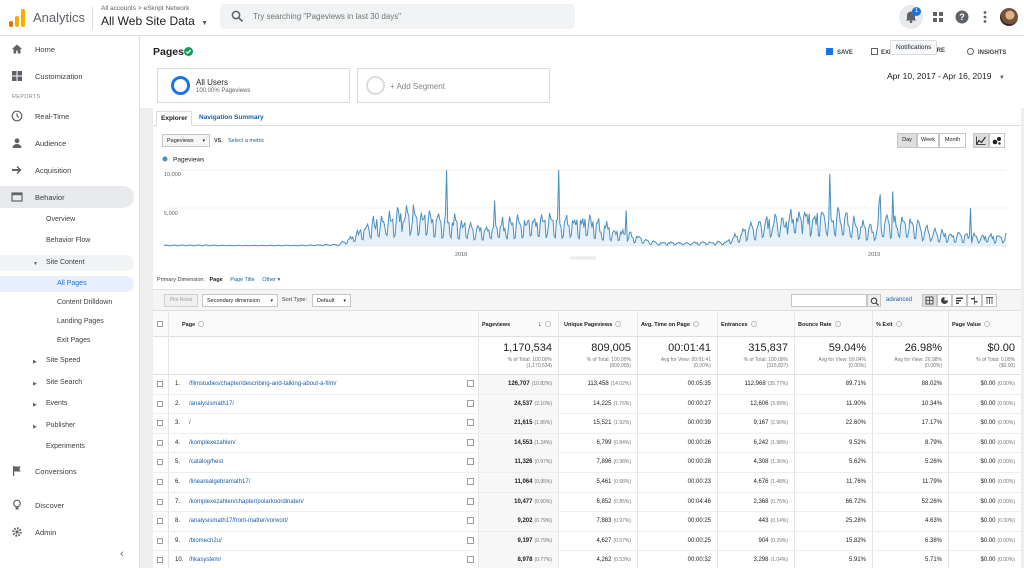 The image size is (1024, 568). Describe the element at coordinates (181, 300) in the screenshot. I see `plot-rows-button: Plot Rows` at that location.